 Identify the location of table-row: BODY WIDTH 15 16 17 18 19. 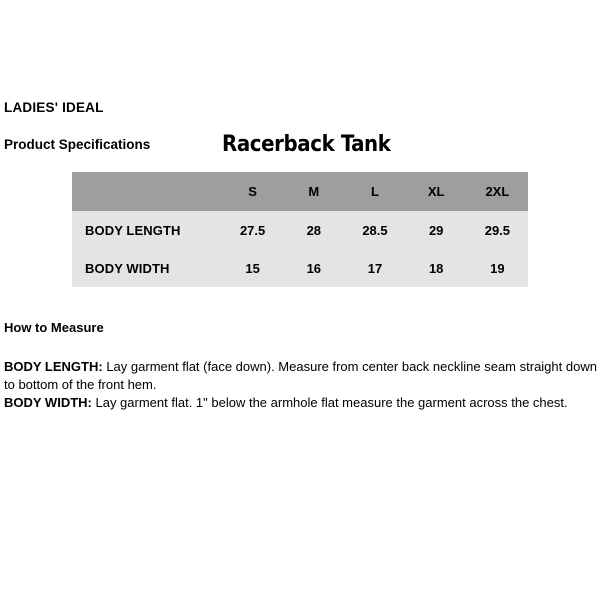
(300, 268).